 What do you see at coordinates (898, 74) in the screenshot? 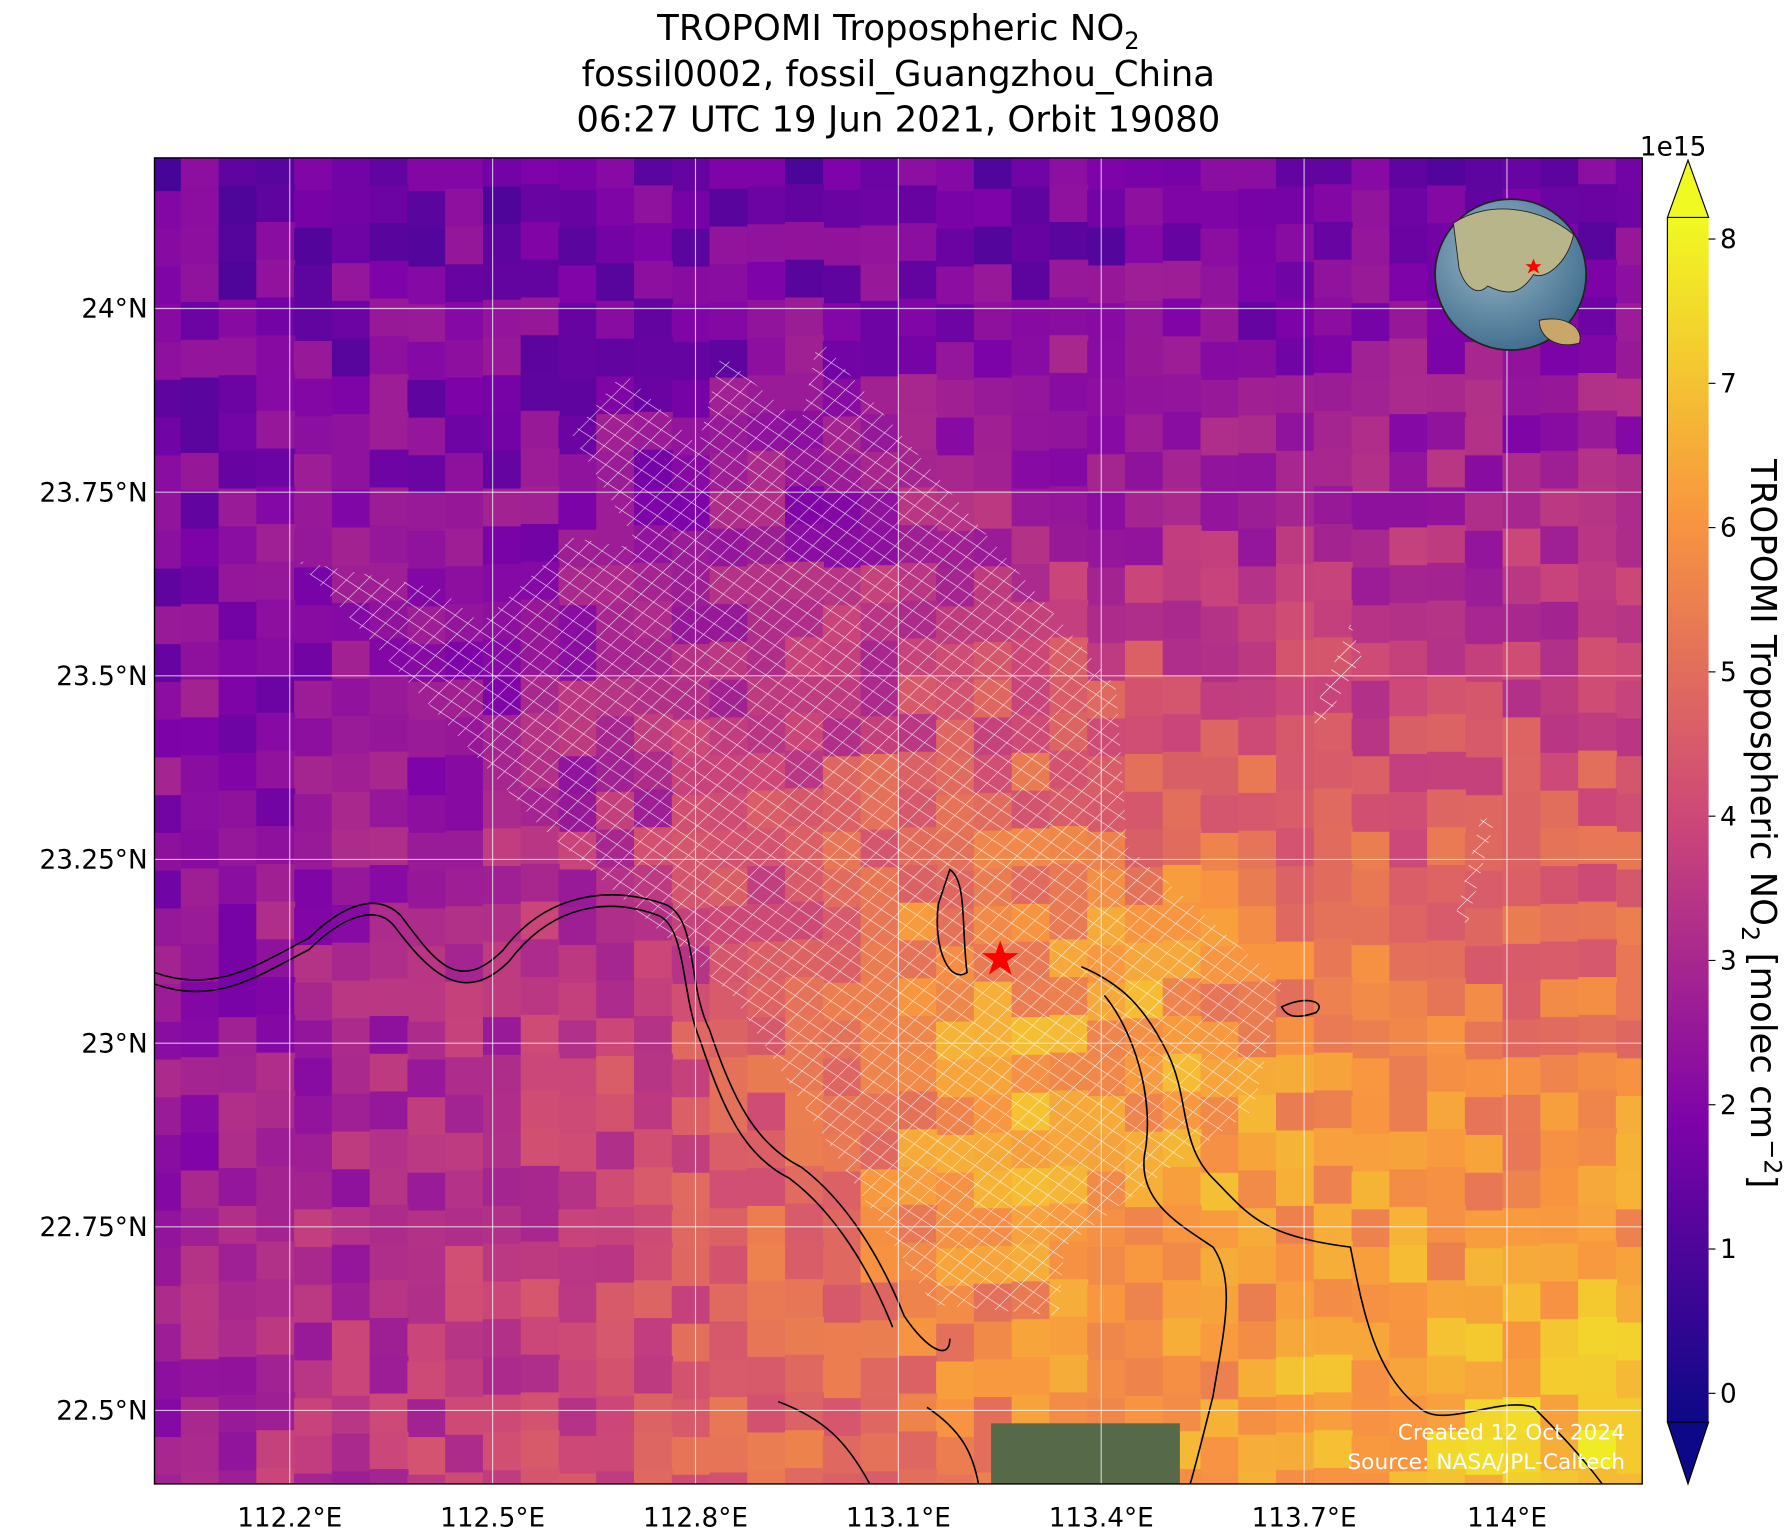
I see `title-line: fossil0002, fossil_Guangzhou_China` at bounding box center [898, 74].